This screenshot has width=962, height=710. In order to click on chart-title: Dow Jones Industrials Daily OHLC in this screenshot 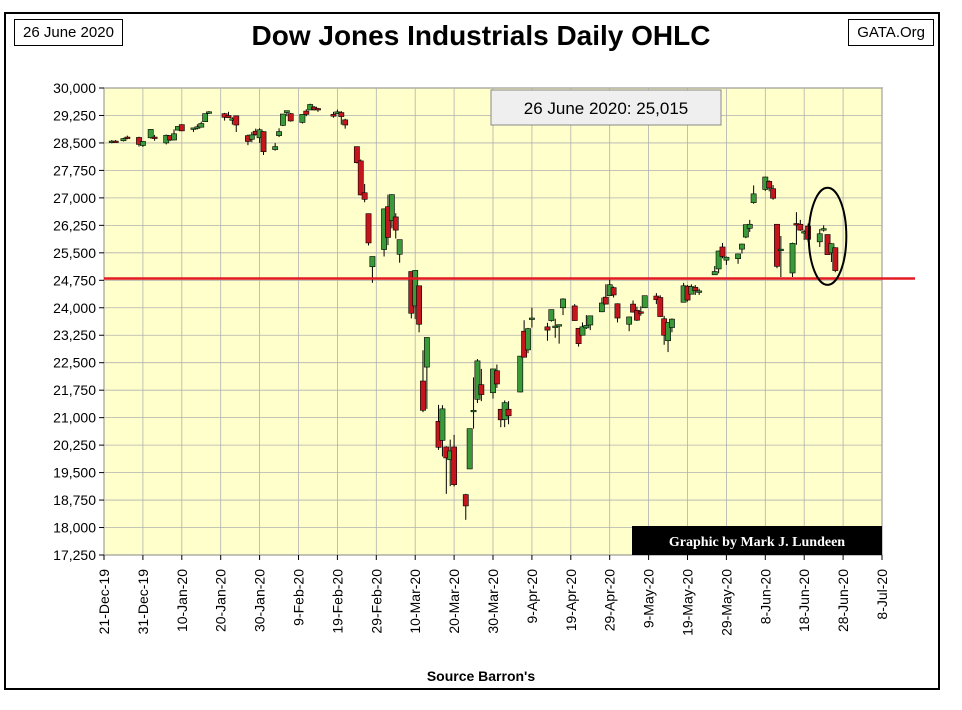, I will do `click(481, 35)`.